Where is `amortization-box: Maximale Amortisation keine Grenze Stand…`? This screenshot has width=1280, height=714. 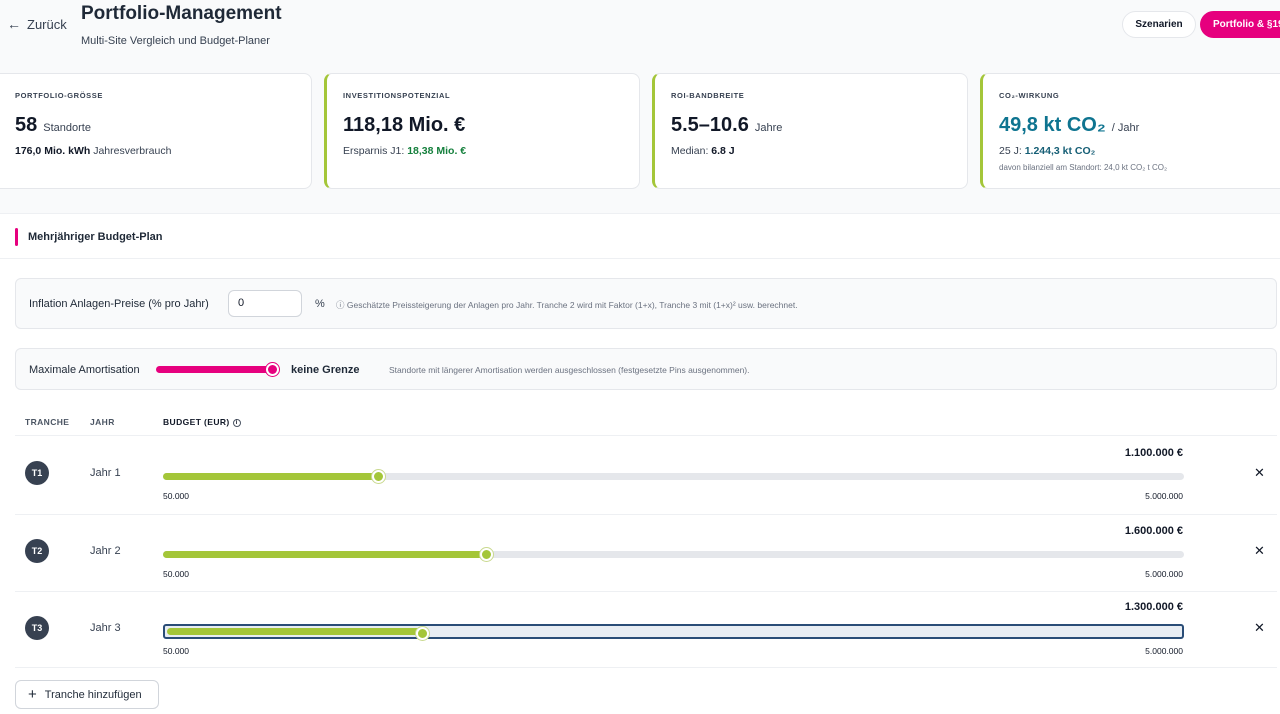 amortization-box: Maximale Amortisation keine Grenze Stand… is located at coordinates (646, 369).